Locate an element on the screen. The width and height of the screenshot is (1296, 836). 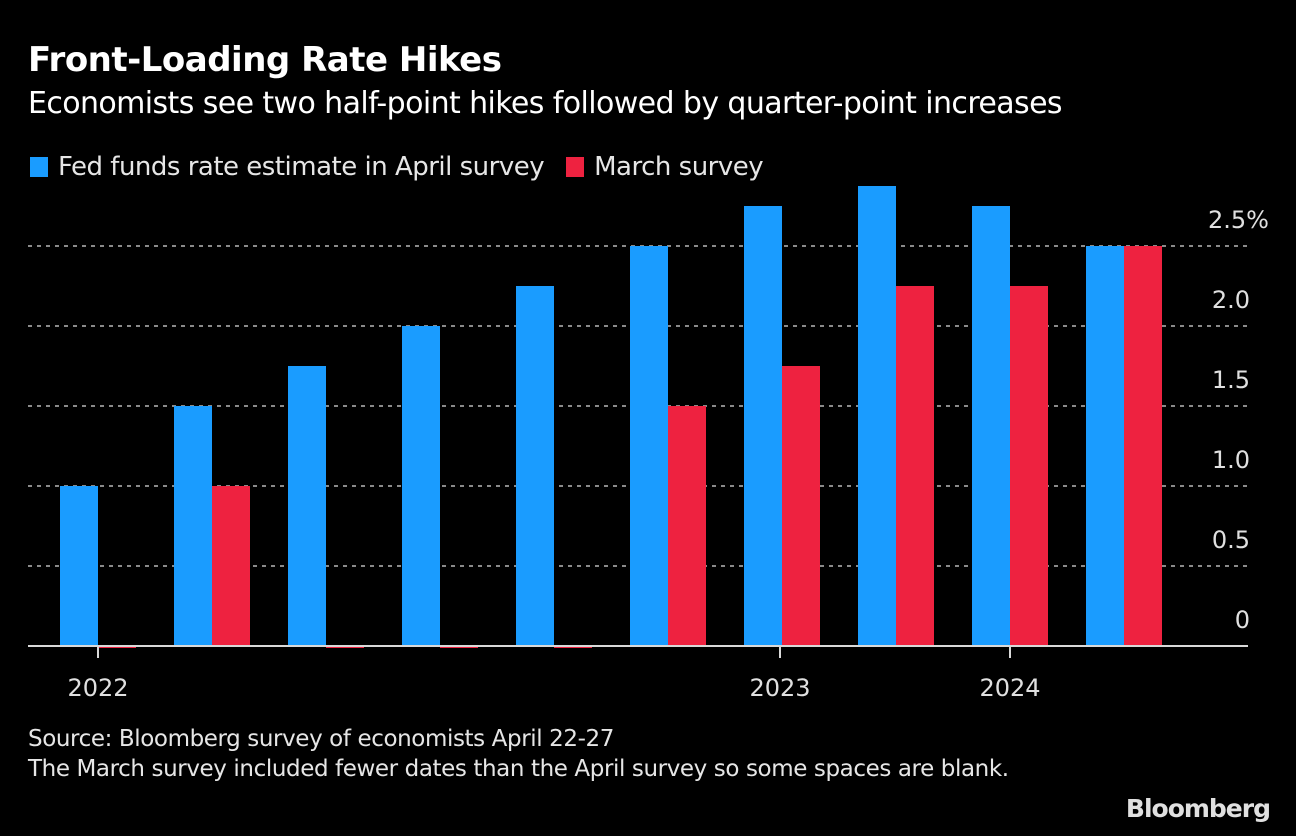
y-tick-label: 2.5% is located at coordinates (1238, 220).